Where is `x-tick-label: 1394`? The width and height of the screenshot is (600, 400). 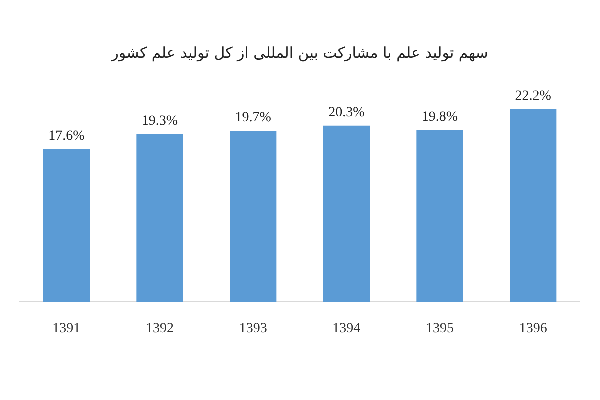 x-tick-label: 1394 is located at coordinates (346, 328).